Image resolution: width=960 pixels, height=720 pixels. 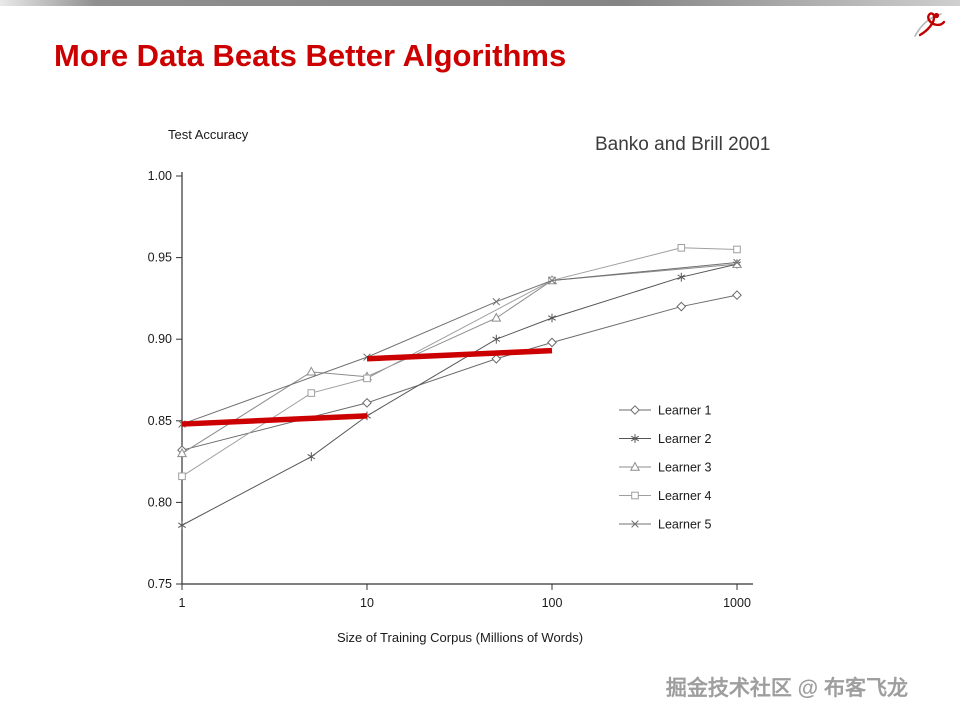 I want to click on y-tick-label: 0.75, so click(x=160, y=584).